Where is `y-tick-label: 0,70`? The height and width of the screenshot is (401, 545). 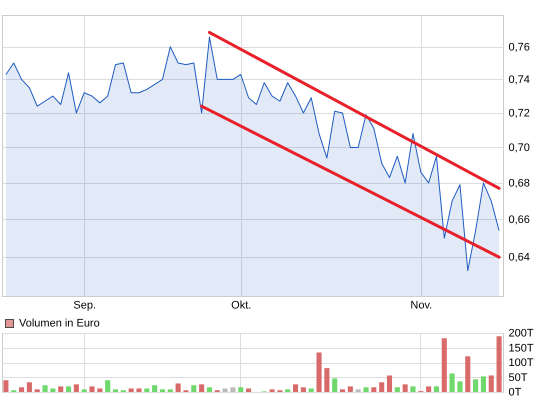 y-tick-label: 0,70 is located at coordinates (519, 148).